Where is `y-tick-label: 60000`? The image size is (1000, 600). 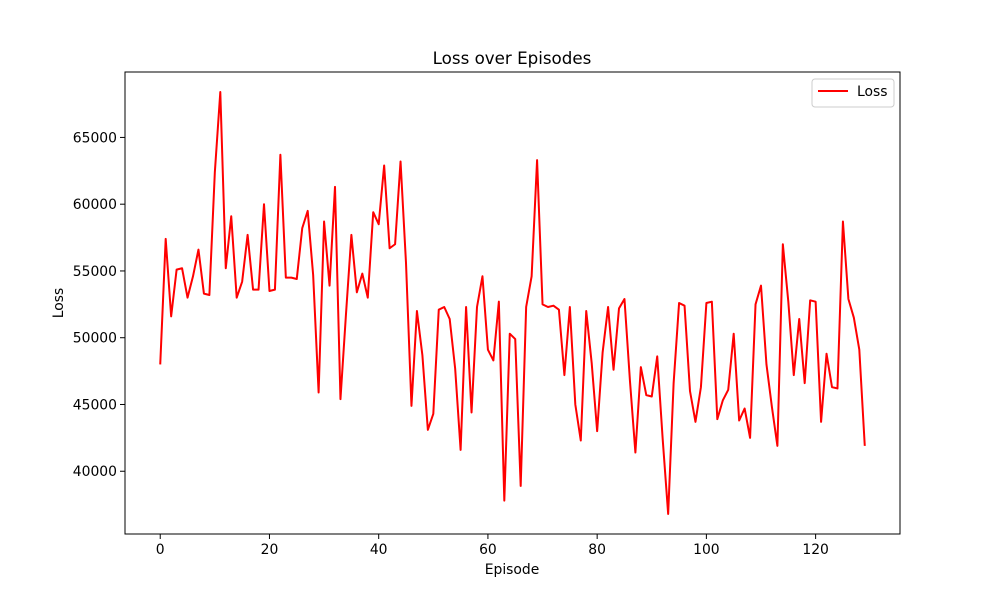 y-tick-label: 60000 is located at coordinates (95, 205).